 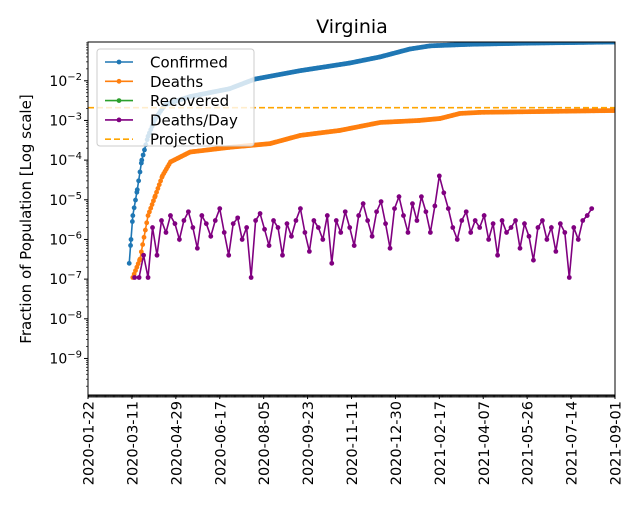 I want to click on deaths-day-line, so click(x=363, y=227).